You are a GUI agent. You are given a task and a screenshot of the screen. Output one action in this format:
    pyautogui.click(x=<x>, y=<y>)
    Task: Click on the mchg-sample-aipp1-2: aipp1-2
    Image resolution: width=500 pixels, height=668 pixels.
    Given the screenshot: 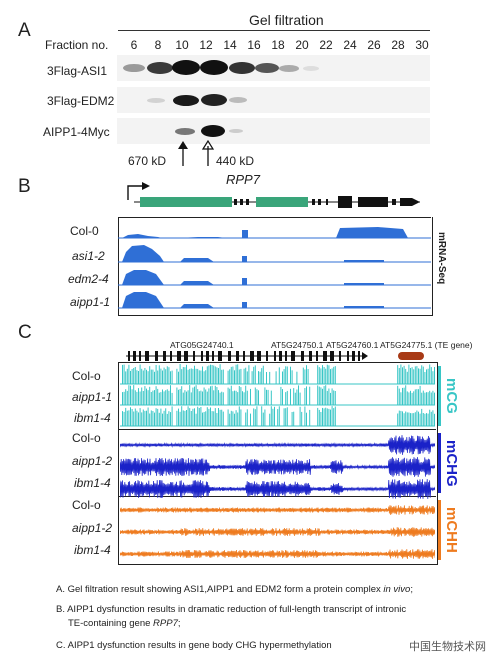 What is the action you would take?
    pyautogui.click(x=92, y=461)
    